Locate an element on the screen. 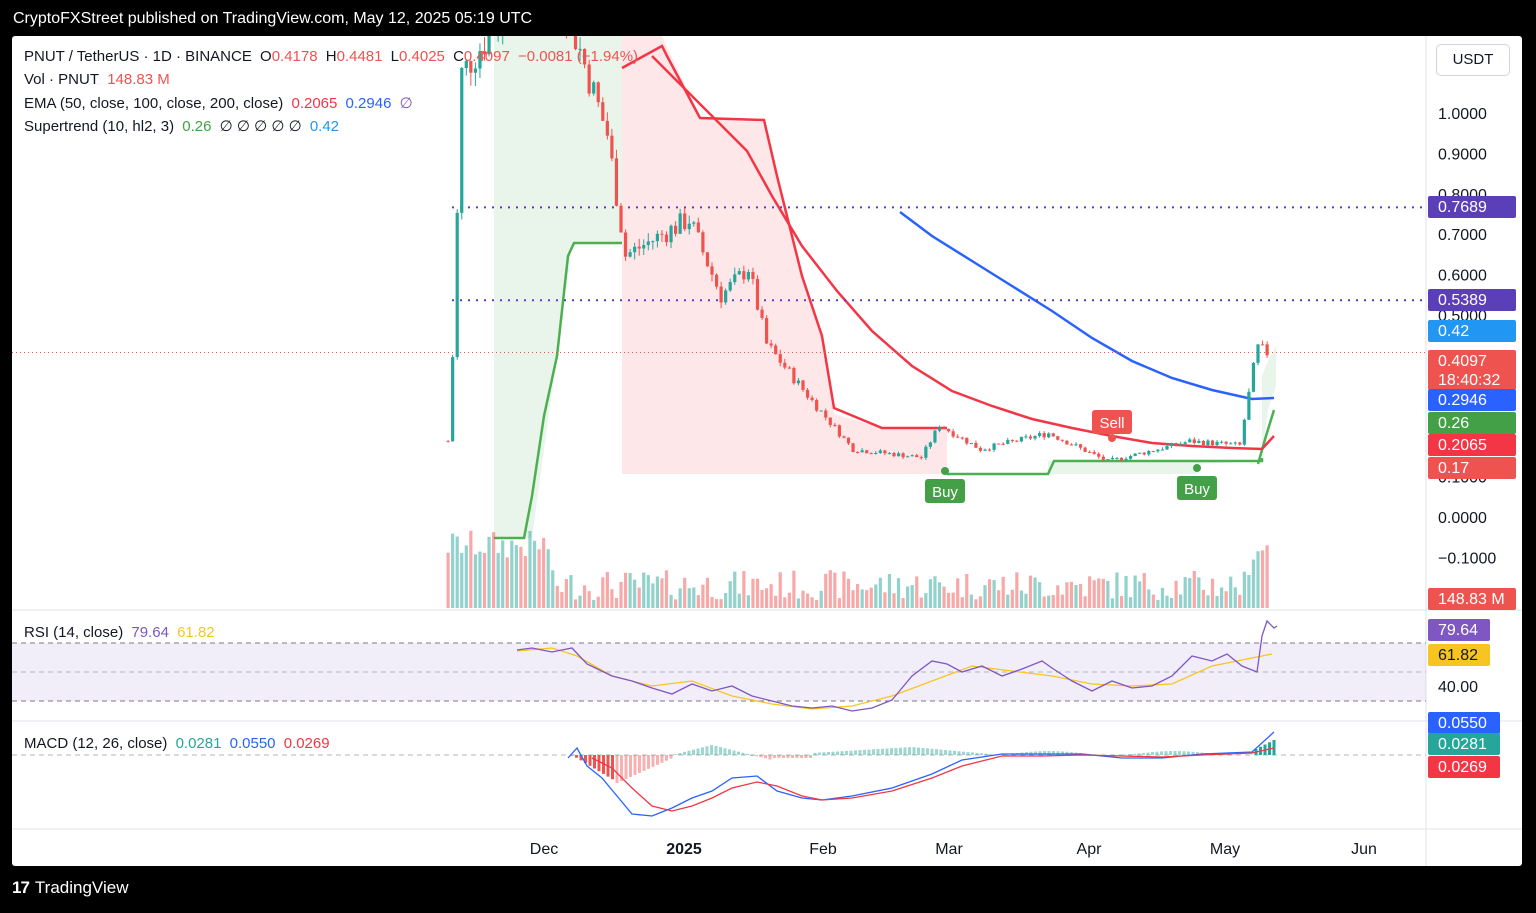 This screenshot has width=1536, height=913. price-badge: 0.26 is located at coordinates (1472, 423).